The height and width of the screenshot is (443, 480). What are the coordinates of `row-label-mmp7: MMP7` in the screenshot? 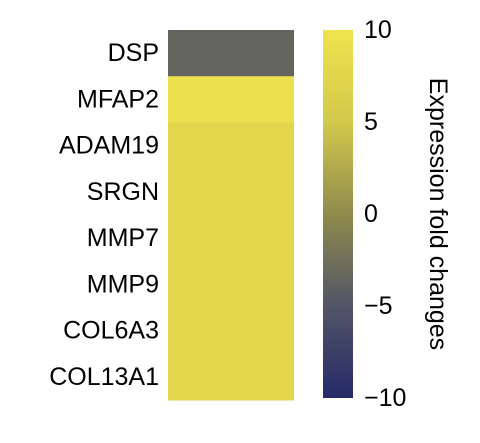 It's located at (123, 238).